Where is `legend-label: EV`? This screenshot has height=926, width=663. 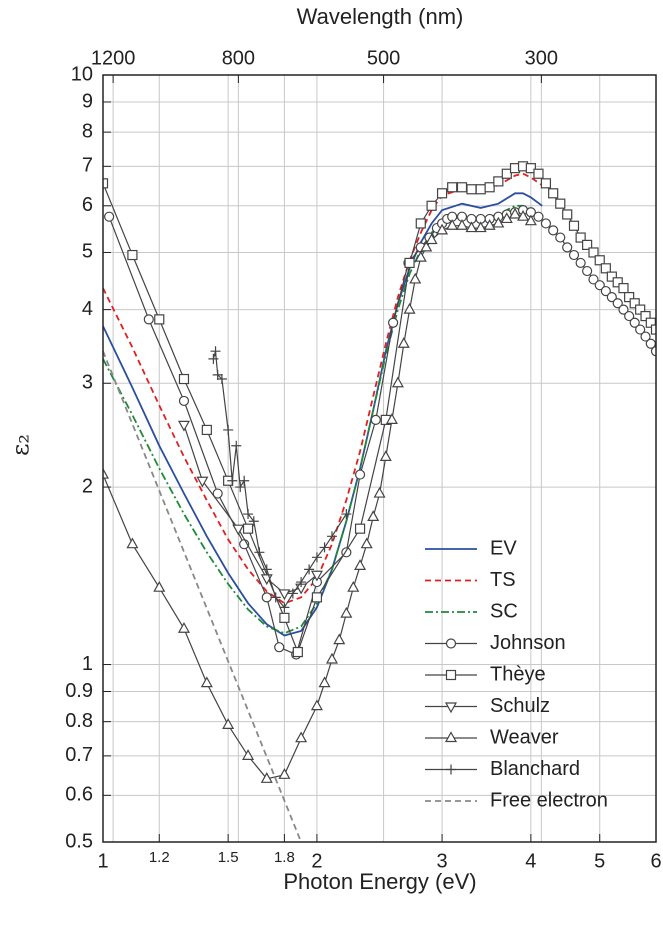
legend-label: EV is located at coordinates (503, 548).